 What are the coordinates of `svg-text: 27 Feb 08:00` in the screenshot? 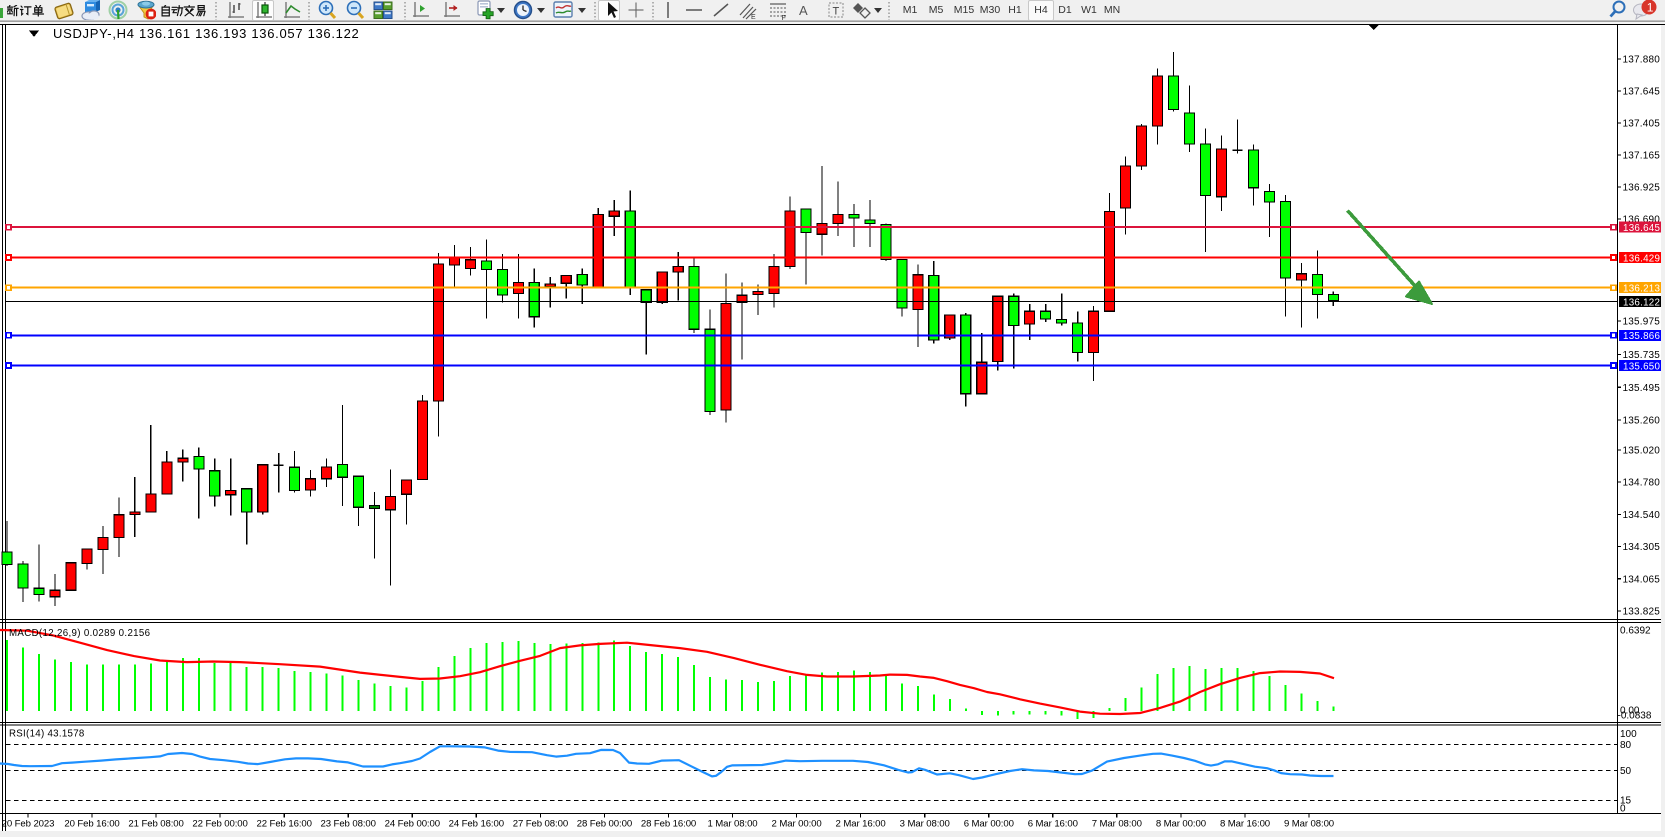 It's located at (540, 824).